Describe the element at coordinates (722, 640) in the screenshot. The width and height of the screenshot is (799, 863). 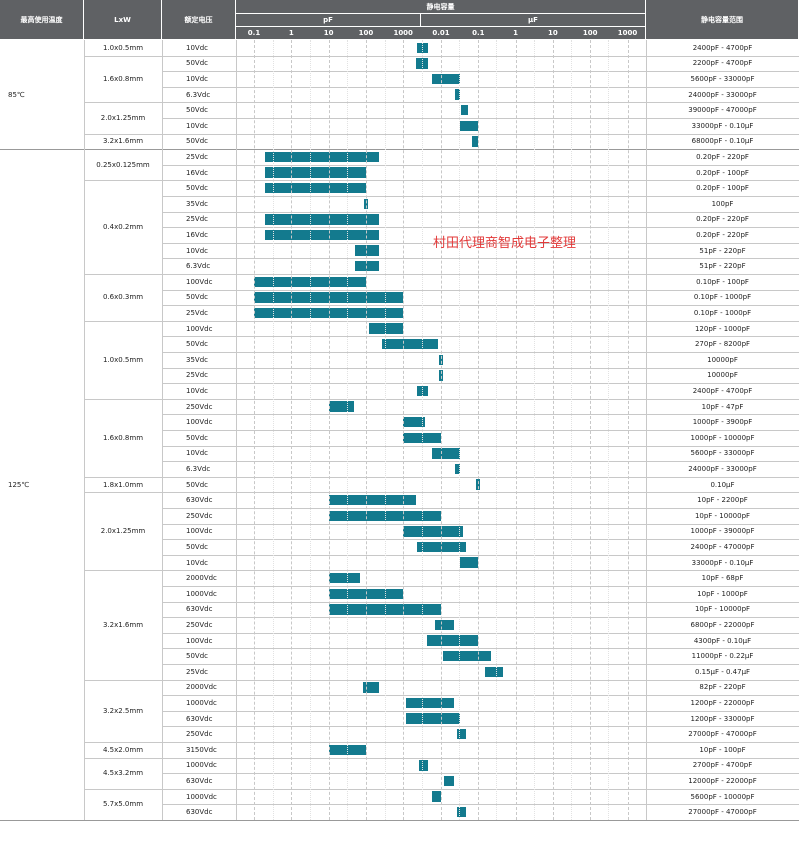
I see `range-cell: 4300pF - 0.10μF` at that location.